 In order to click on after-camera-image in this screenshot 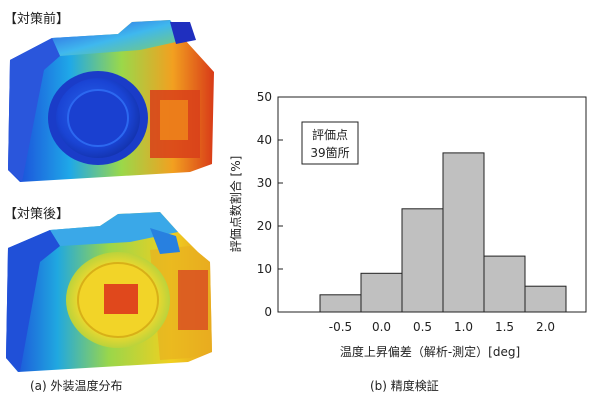, I will do `click(109, 292)`.